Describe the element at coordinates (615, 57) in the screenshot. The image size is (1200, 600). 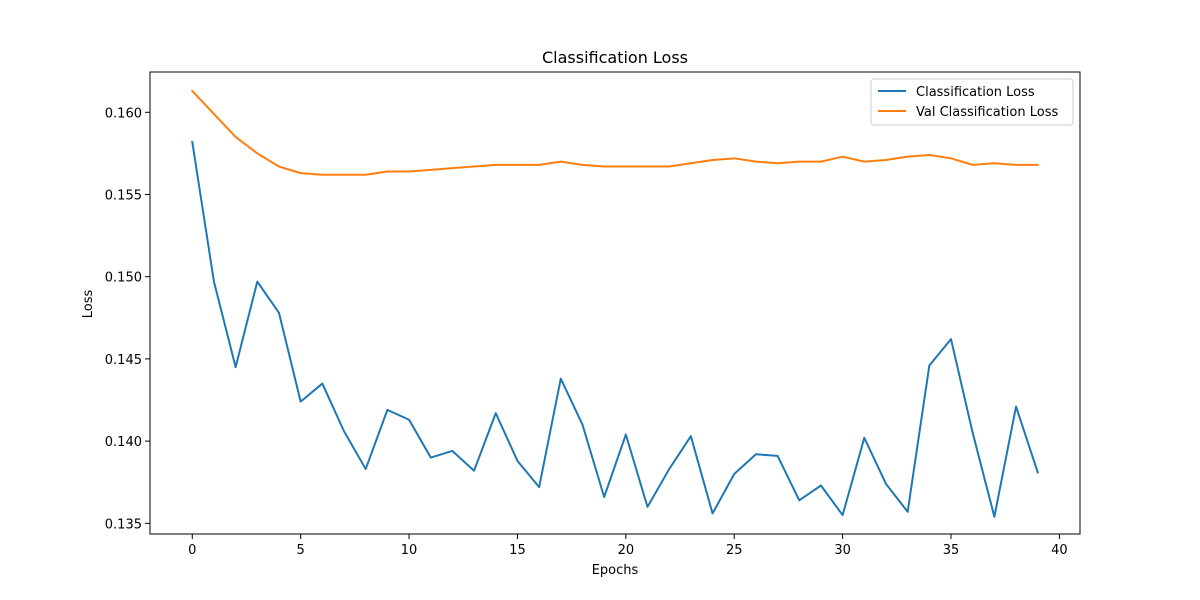
I see `chart-title: Classification Loss` at that location.